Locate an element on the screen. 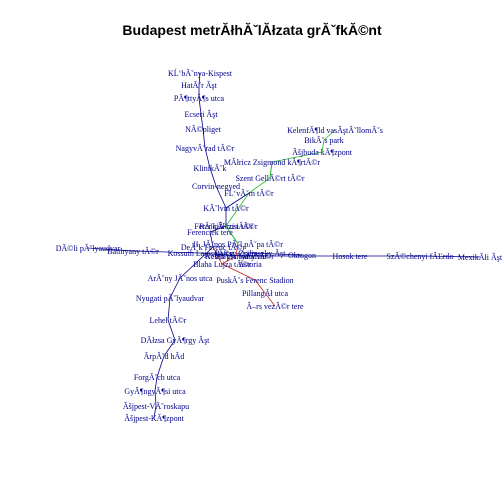 The width and height of the screenshot is (504, 504). station-label: ĂrpĂˇd hĂ­d is located at coordinates (164, 356).